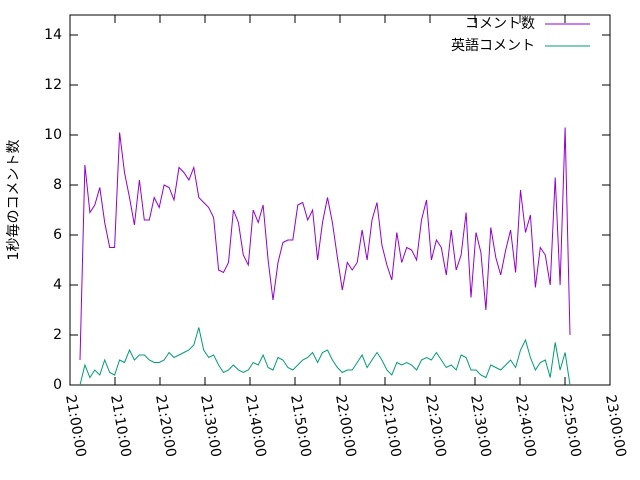 The image size is (640, 480). What do you see at coordinates (345, 426) in the screenshot?
I see `x-tick-label: 22:00:00` at bounding box center [345, 426].